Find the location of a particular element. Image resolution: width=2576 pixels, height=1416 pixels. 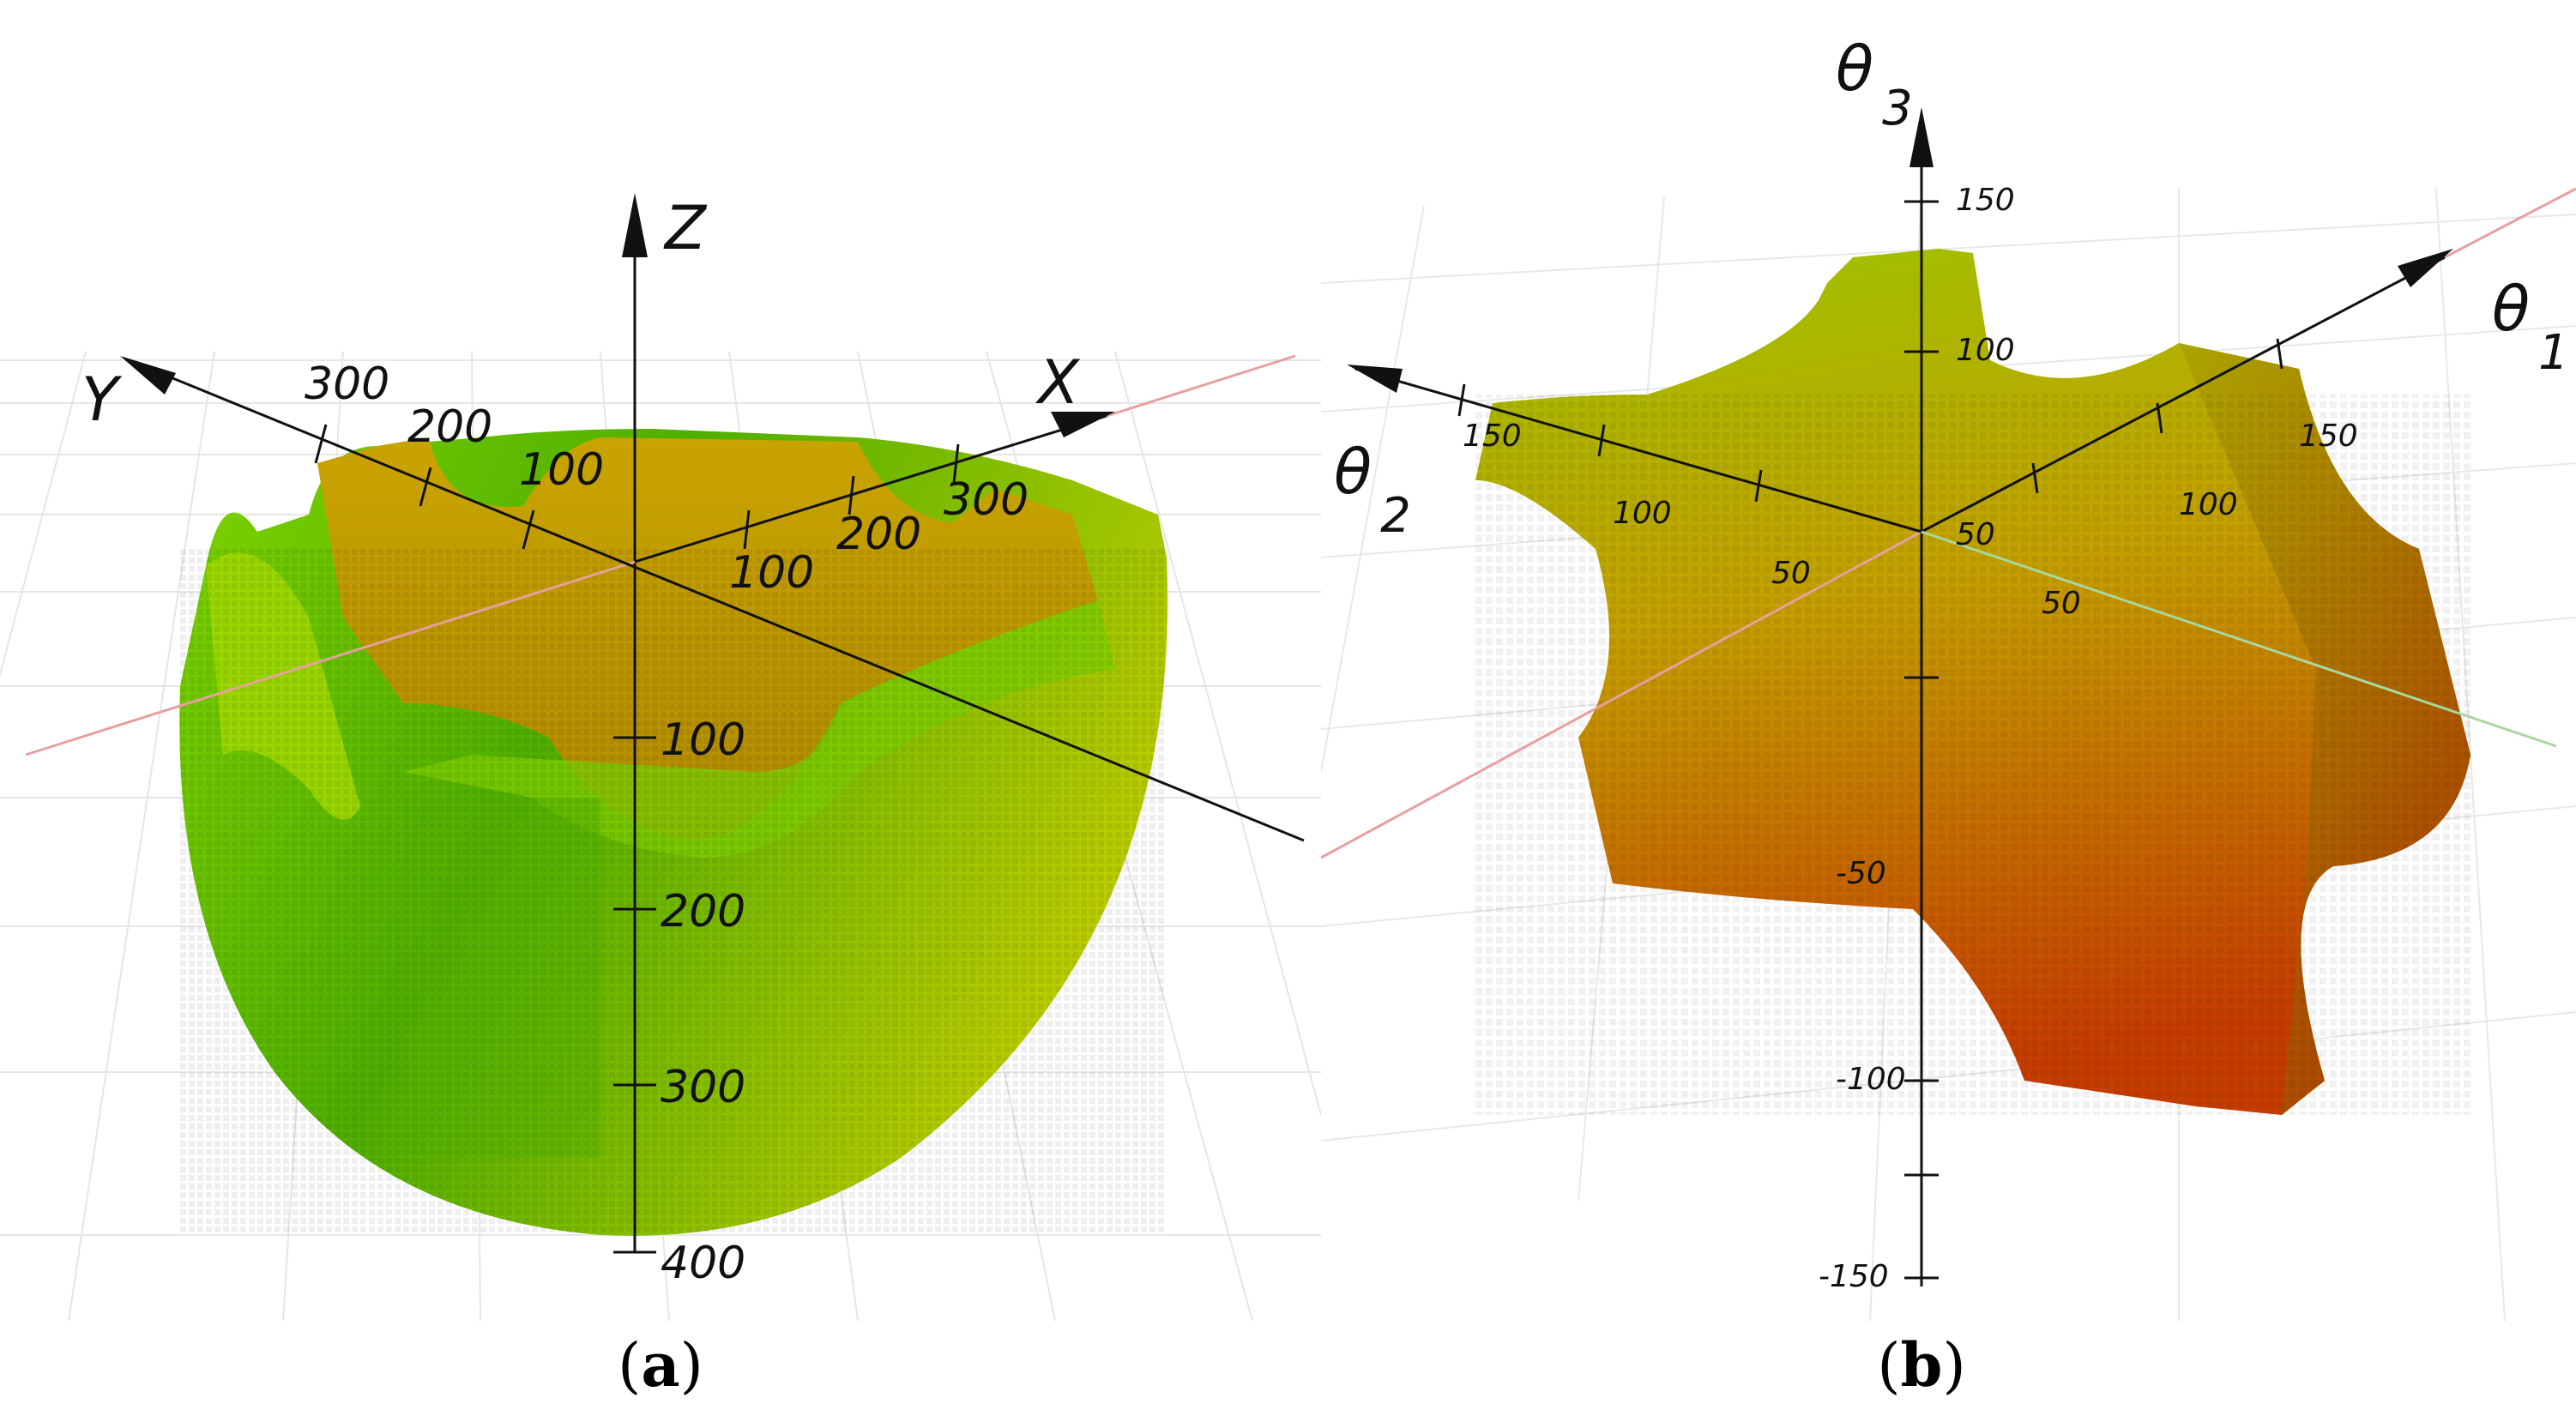

y-tick-300: 300 is located at coordinates (347, 384).